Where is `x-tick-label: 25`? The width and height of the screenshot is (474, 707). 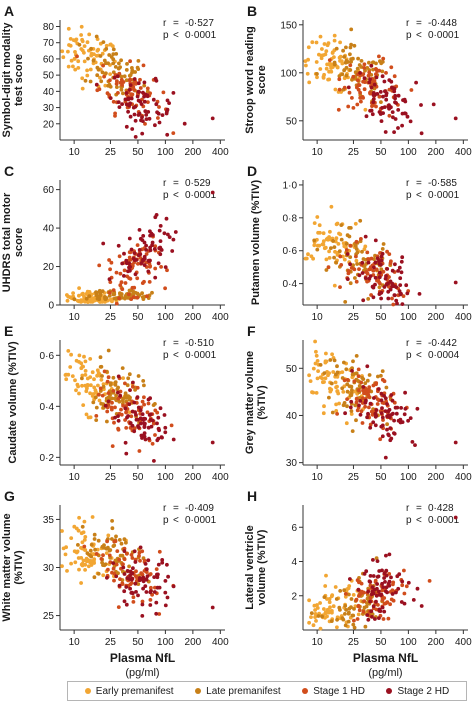
x-tick-label: 25 is located at coordinates (111, 642).